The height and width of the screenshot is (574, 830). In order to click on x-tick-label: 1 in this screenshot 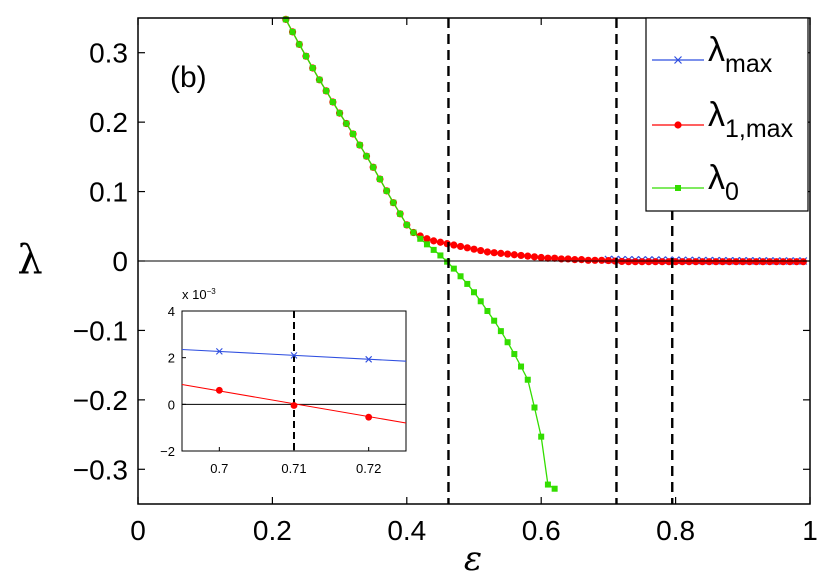, I will do `click(810, 530)`.